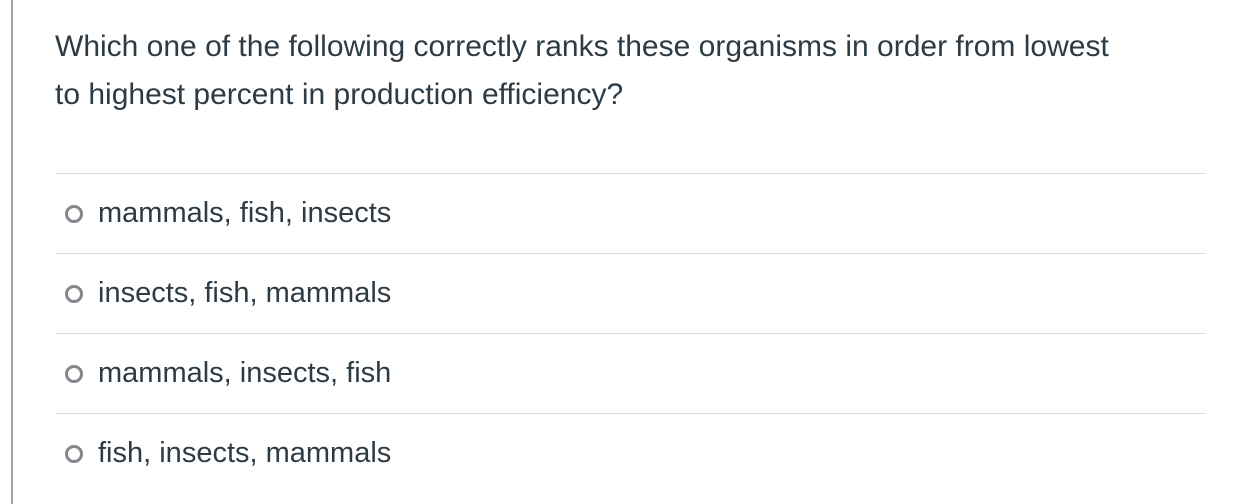 This screenshot has width=1244, height=504. Describe the element at coordinates (630, 213) in the screenshot. I see `answer-row: mammals, fish, insects` at that location.